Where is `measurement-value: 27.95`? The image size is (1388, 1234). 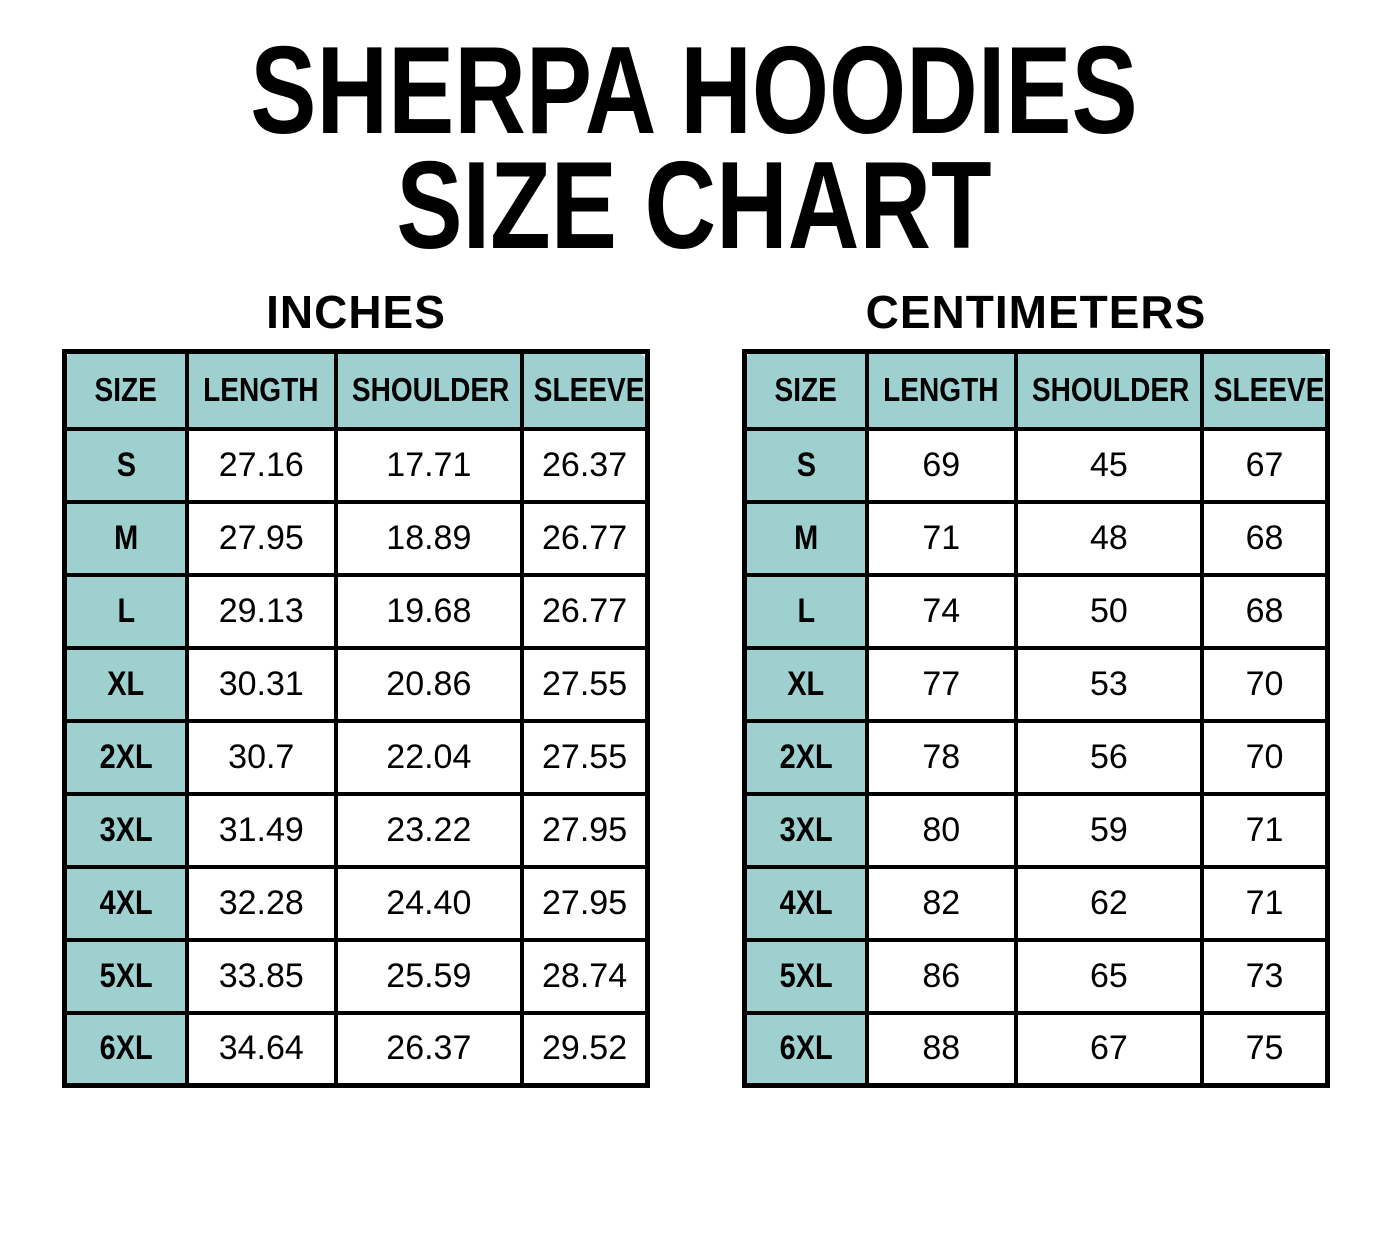
measurement-value: 27.95 is located at coordinates (261, 538).